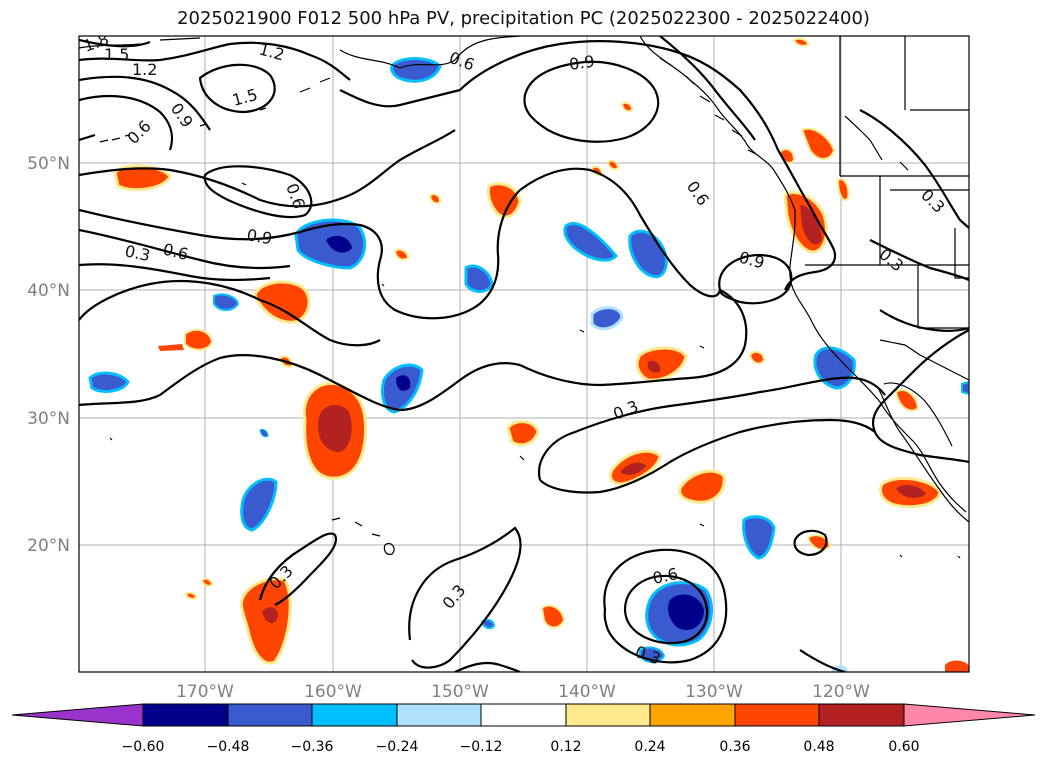  I want to click on lat-label: 50°N, so click(48, 164).